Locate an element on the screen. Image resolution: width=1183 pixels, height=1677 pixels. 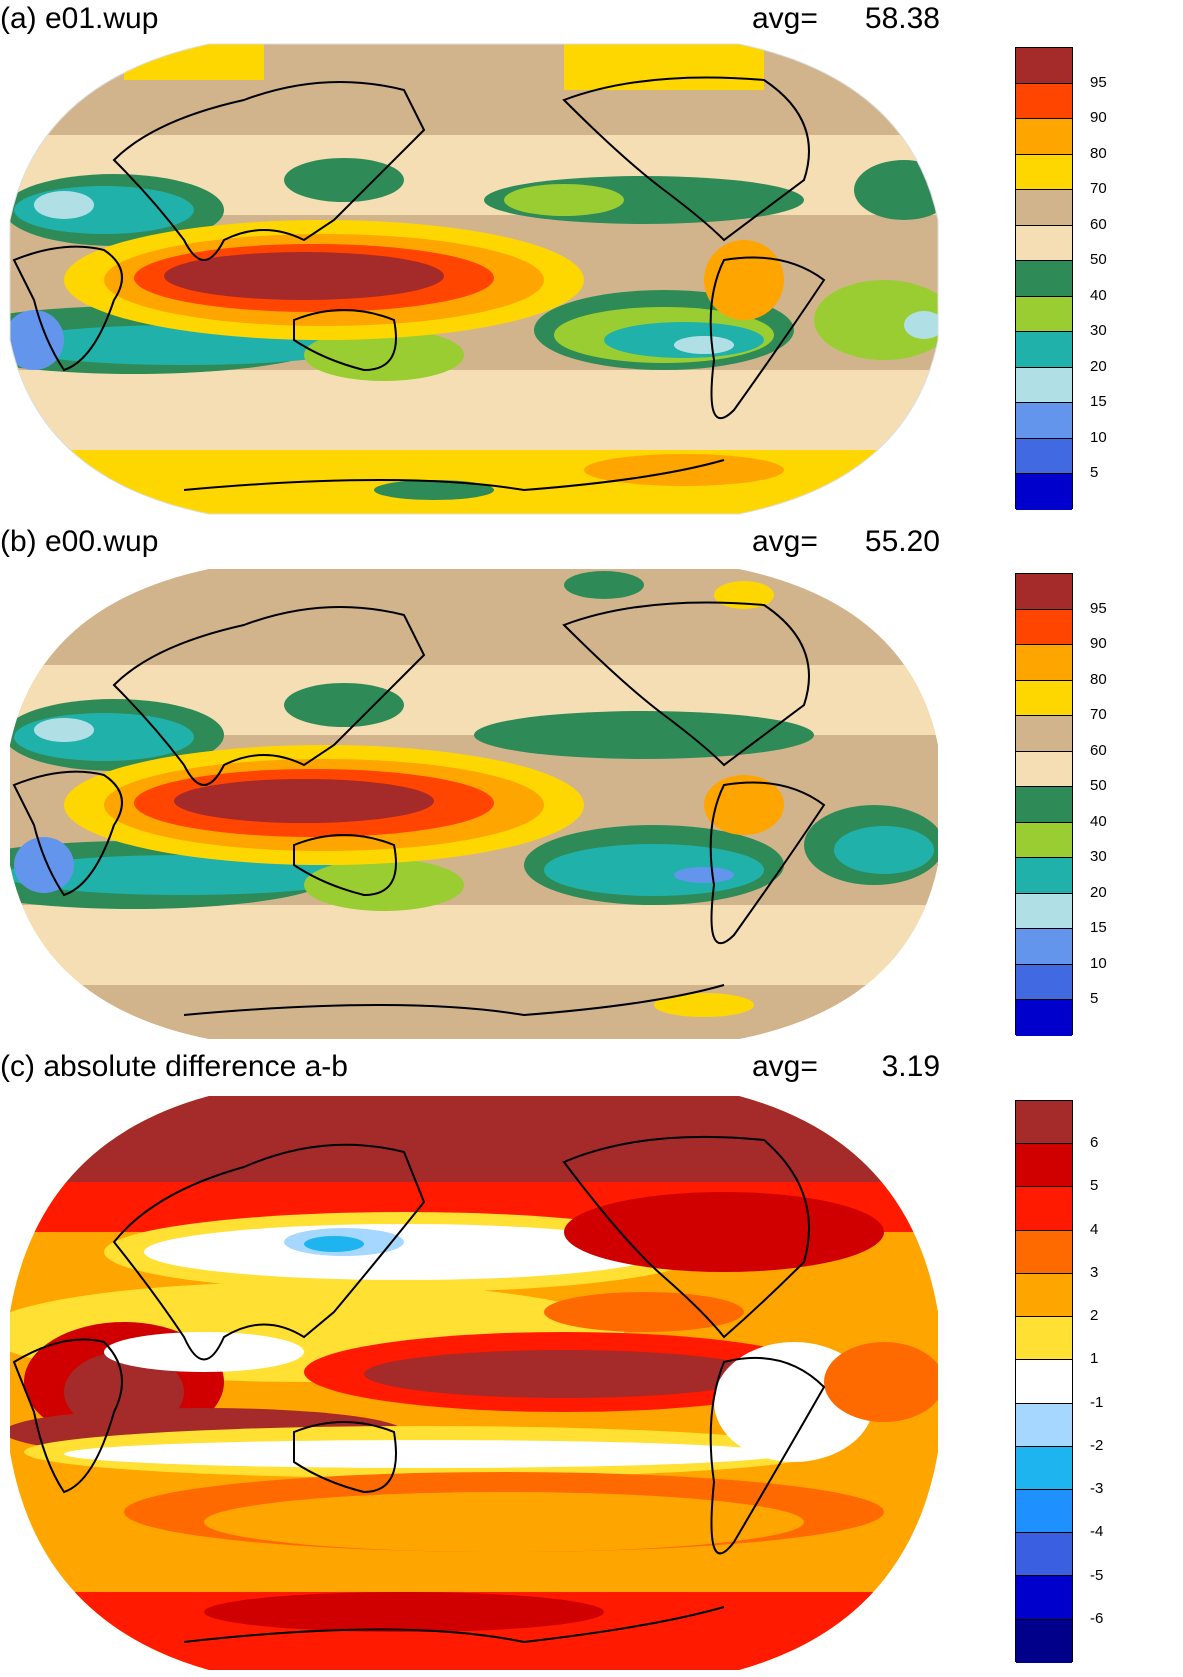
colorbar-tick-label: -4 is located at coordinates (1097, 1532).